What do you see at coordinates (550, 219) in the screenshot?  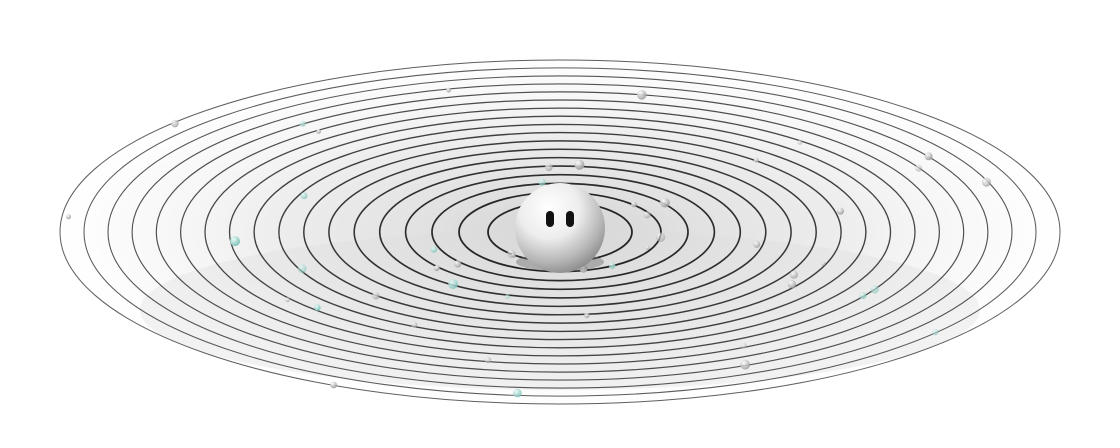 I see `sun-left-eye` at bounding box center [550, 219].